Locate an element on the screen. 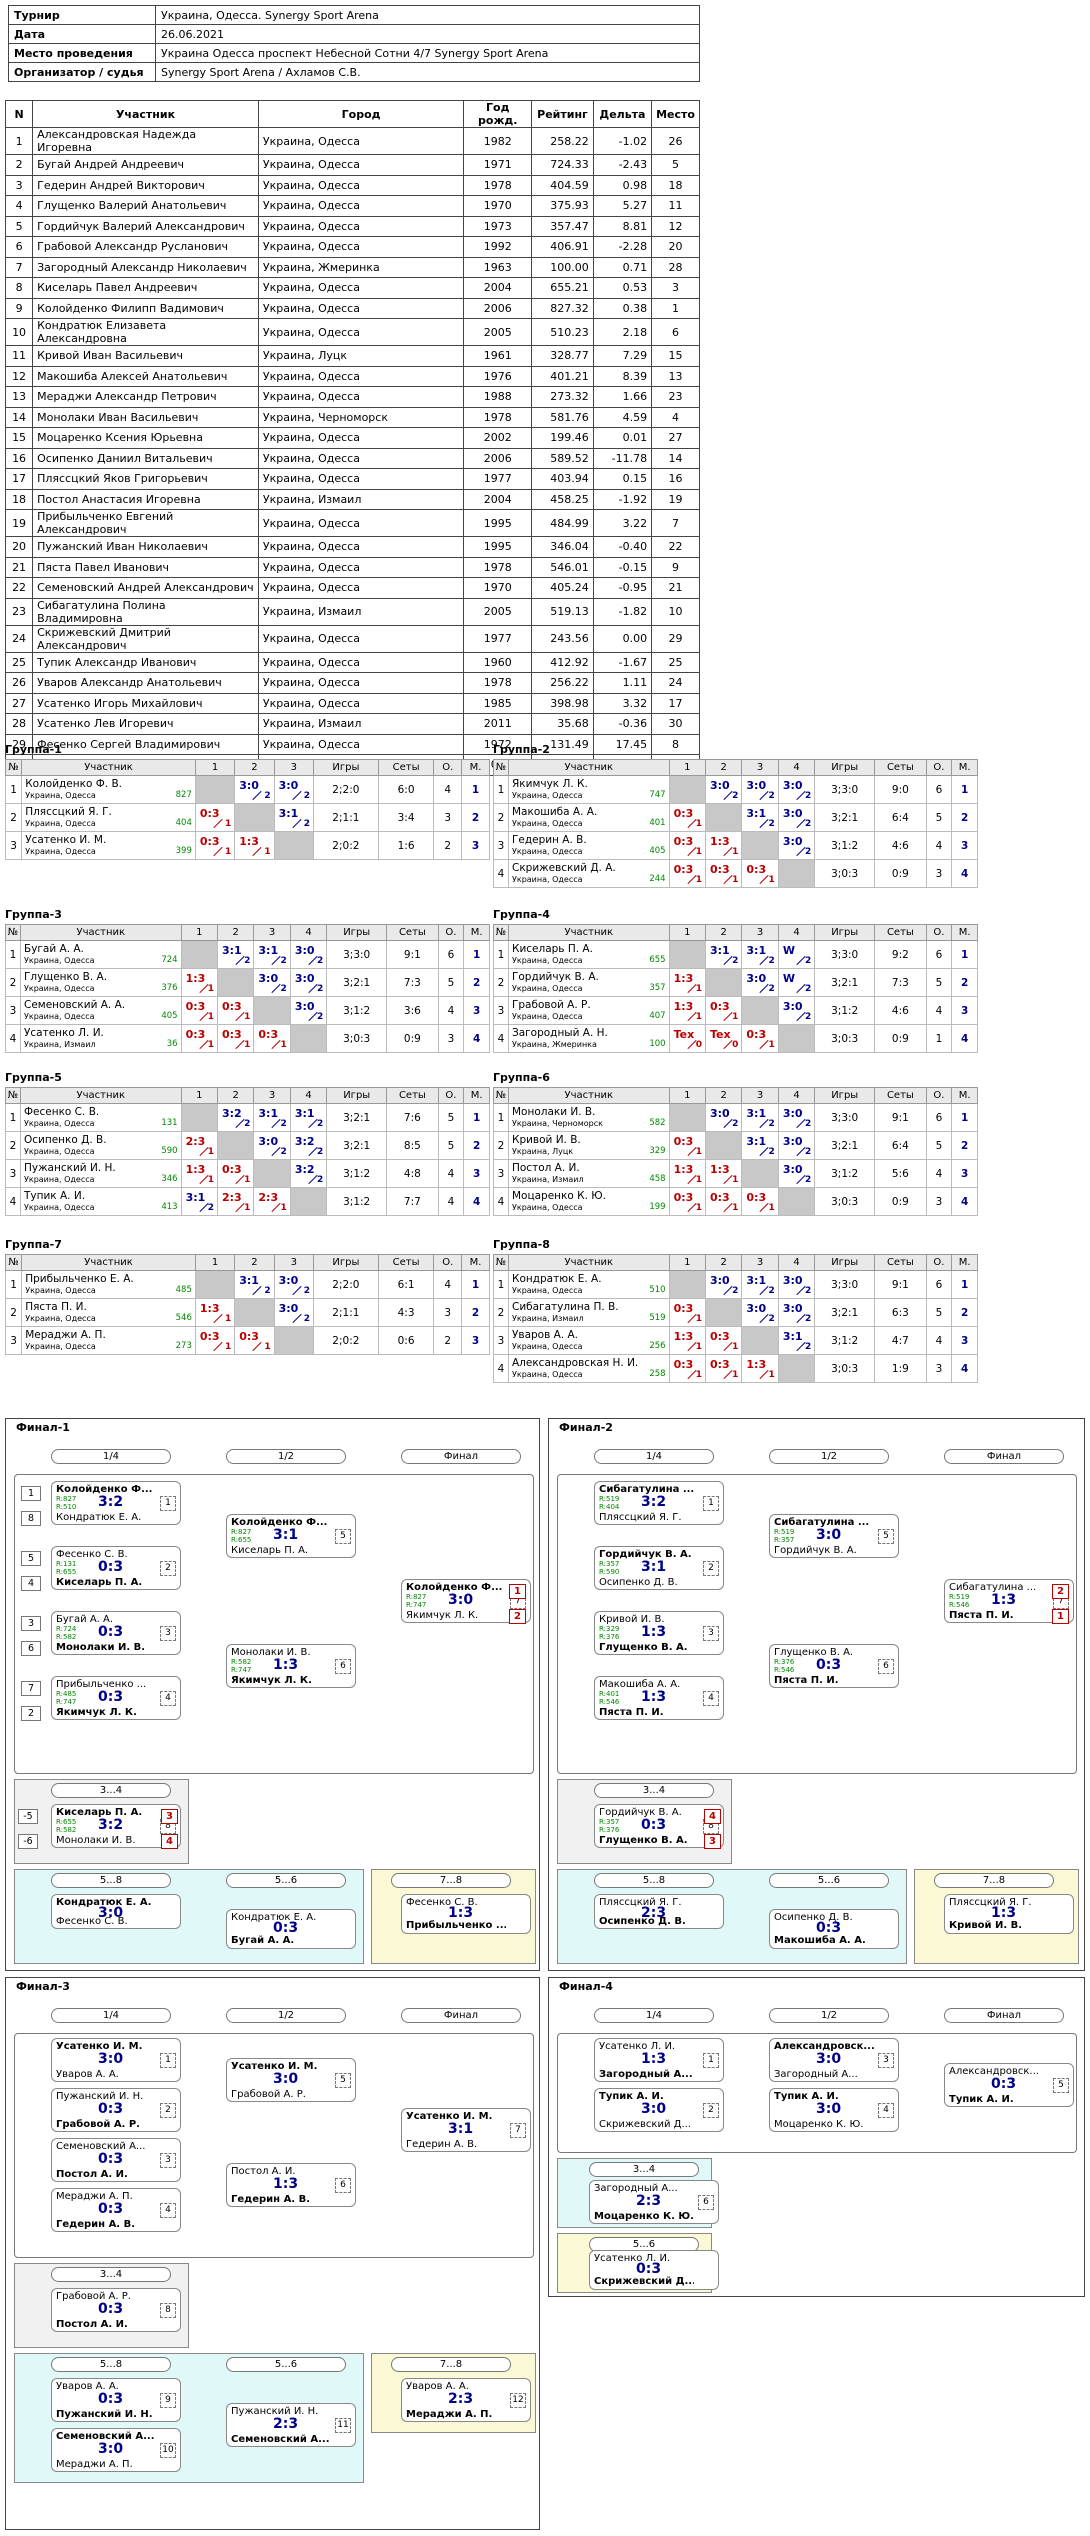 The height and width of the screenshot is (2536, 1090). column-header: 4 is located at coordinates (796, 932).